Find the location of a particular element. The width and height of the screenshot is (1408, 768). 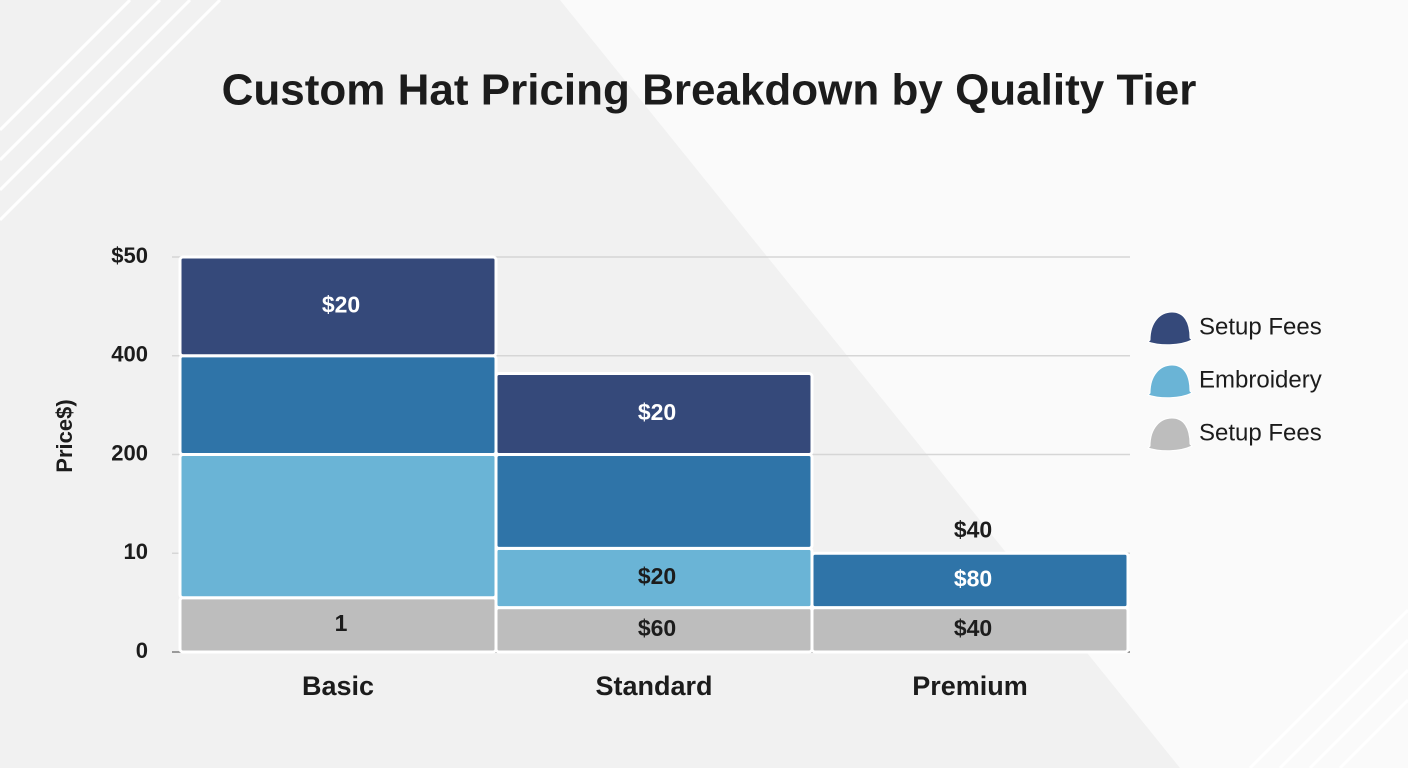

data-label: $60 is located at coordinates (657, 628).